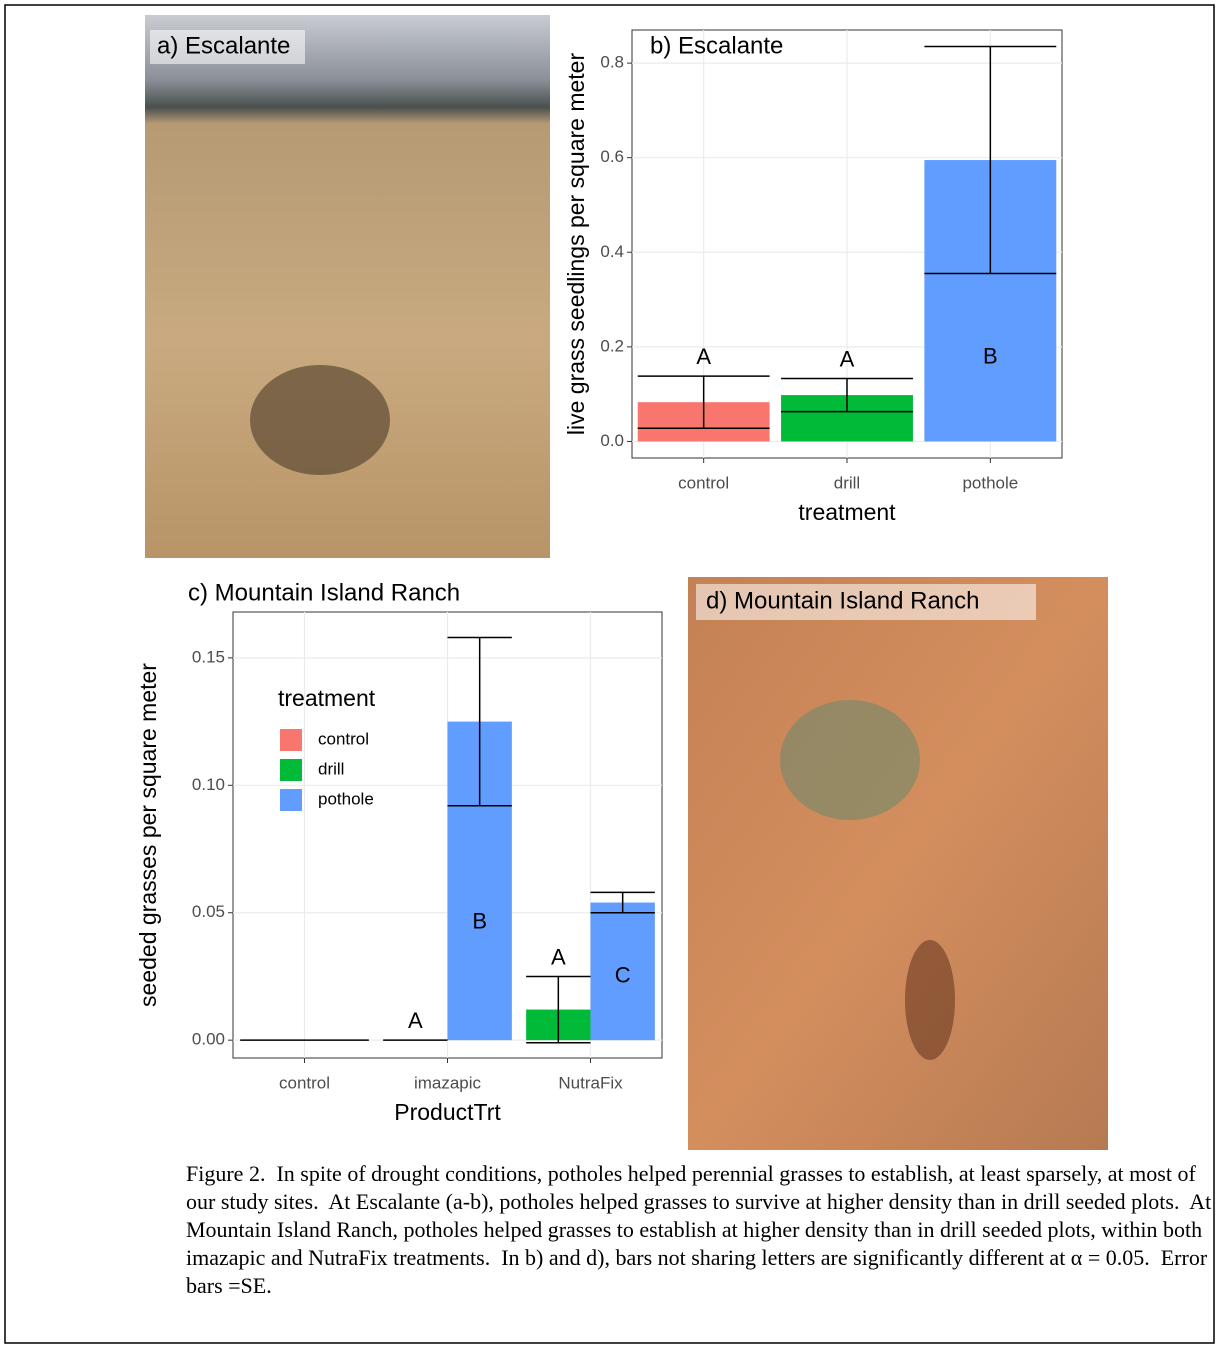  What do you see at coordinates (612, 156) in the screenshot?
I see `y-tick-label: 0.6` at bounding box center [612, 156].